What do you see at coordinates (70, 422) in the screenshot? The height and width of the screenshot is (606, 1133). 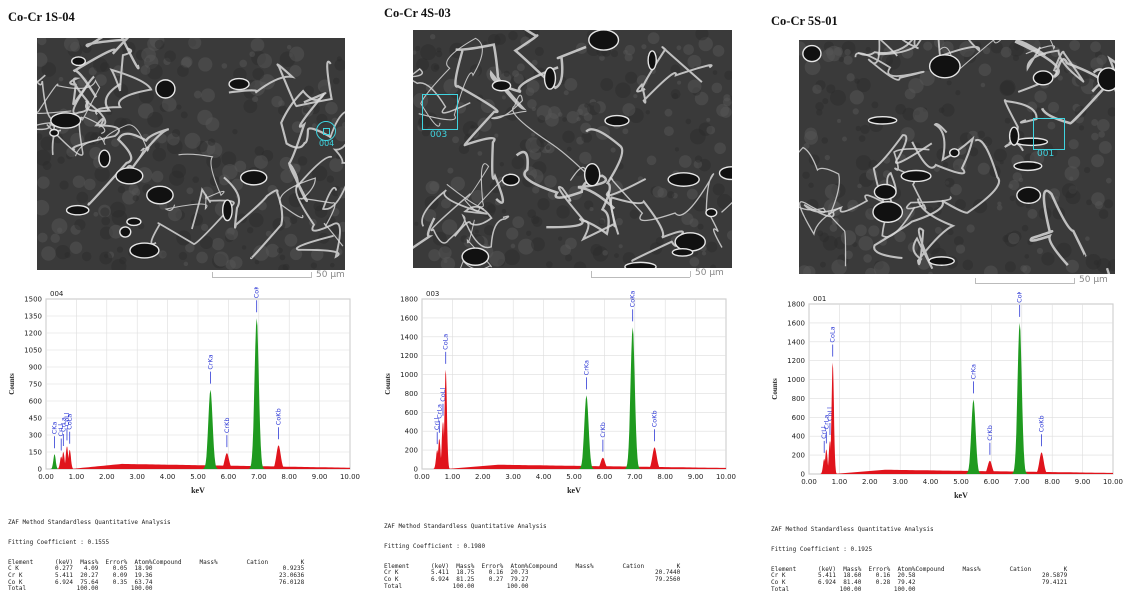 I see `peak-label: CoLa` at bounding box center [70, 422].